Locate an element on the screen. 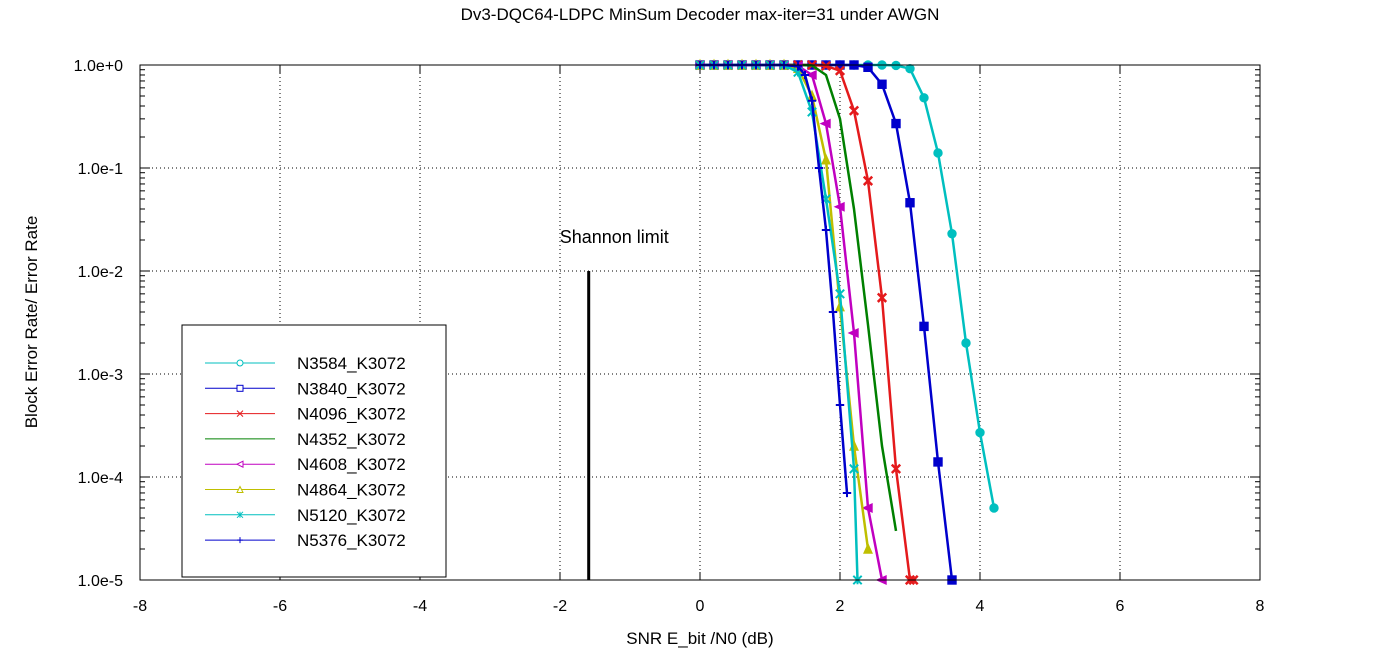  legend-entry: N4352_K3072 is located at coordinates (305, 439).